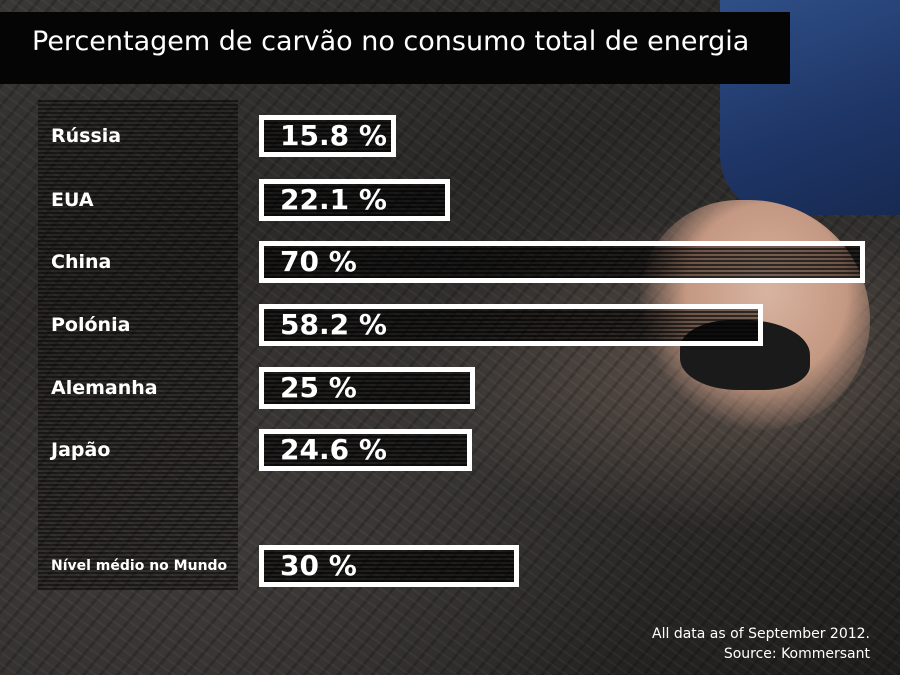 The height and width of the screenshot is (675, 900). Describe the element at coordinates (761, 634) in the screenshot. I see `data-date-note: All data as of September 2012.` at that location.